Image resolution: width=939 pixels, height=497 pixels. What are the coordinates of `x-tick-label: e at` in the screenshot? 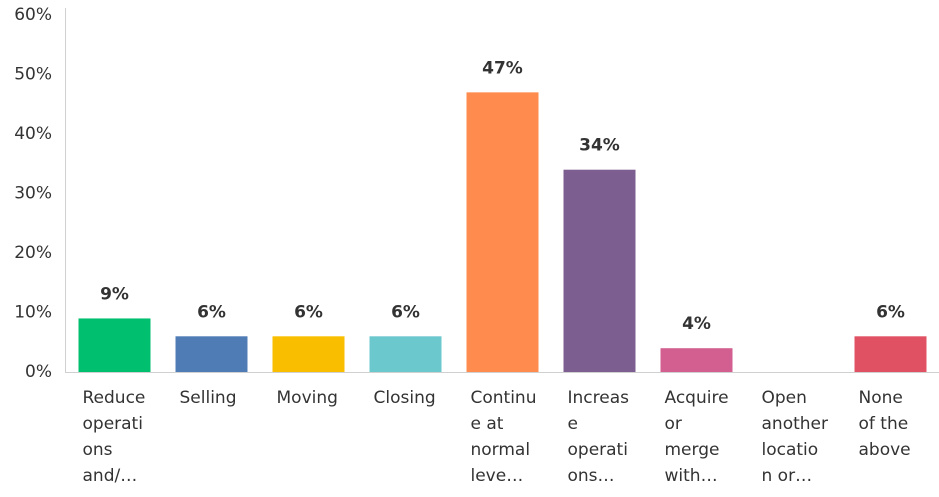 It's located at (487, 424).